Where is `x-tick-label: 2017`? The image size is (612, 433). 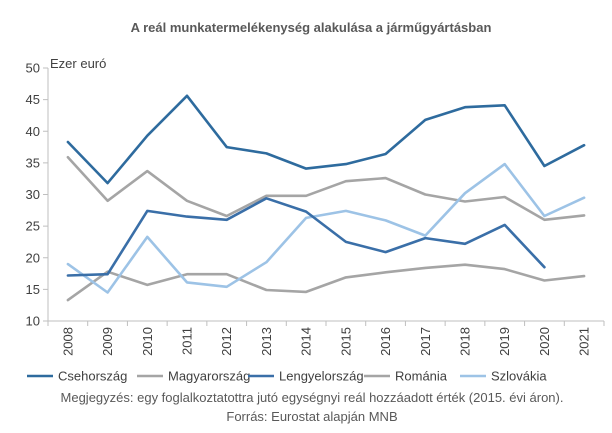 x-tick-label: 2017 is located at coordinates (425, 341).